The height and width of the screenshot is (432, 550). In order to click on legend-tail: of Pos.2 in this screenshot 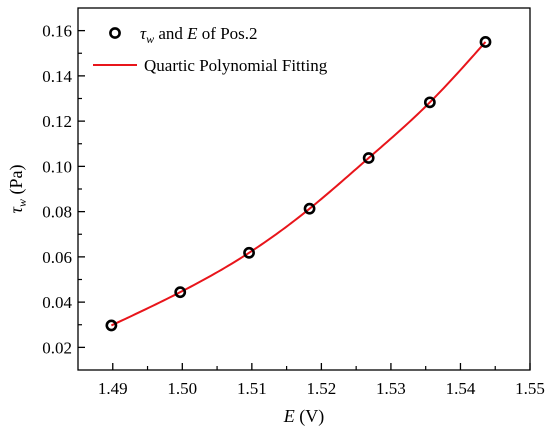, I will do `click(228, 33)`.